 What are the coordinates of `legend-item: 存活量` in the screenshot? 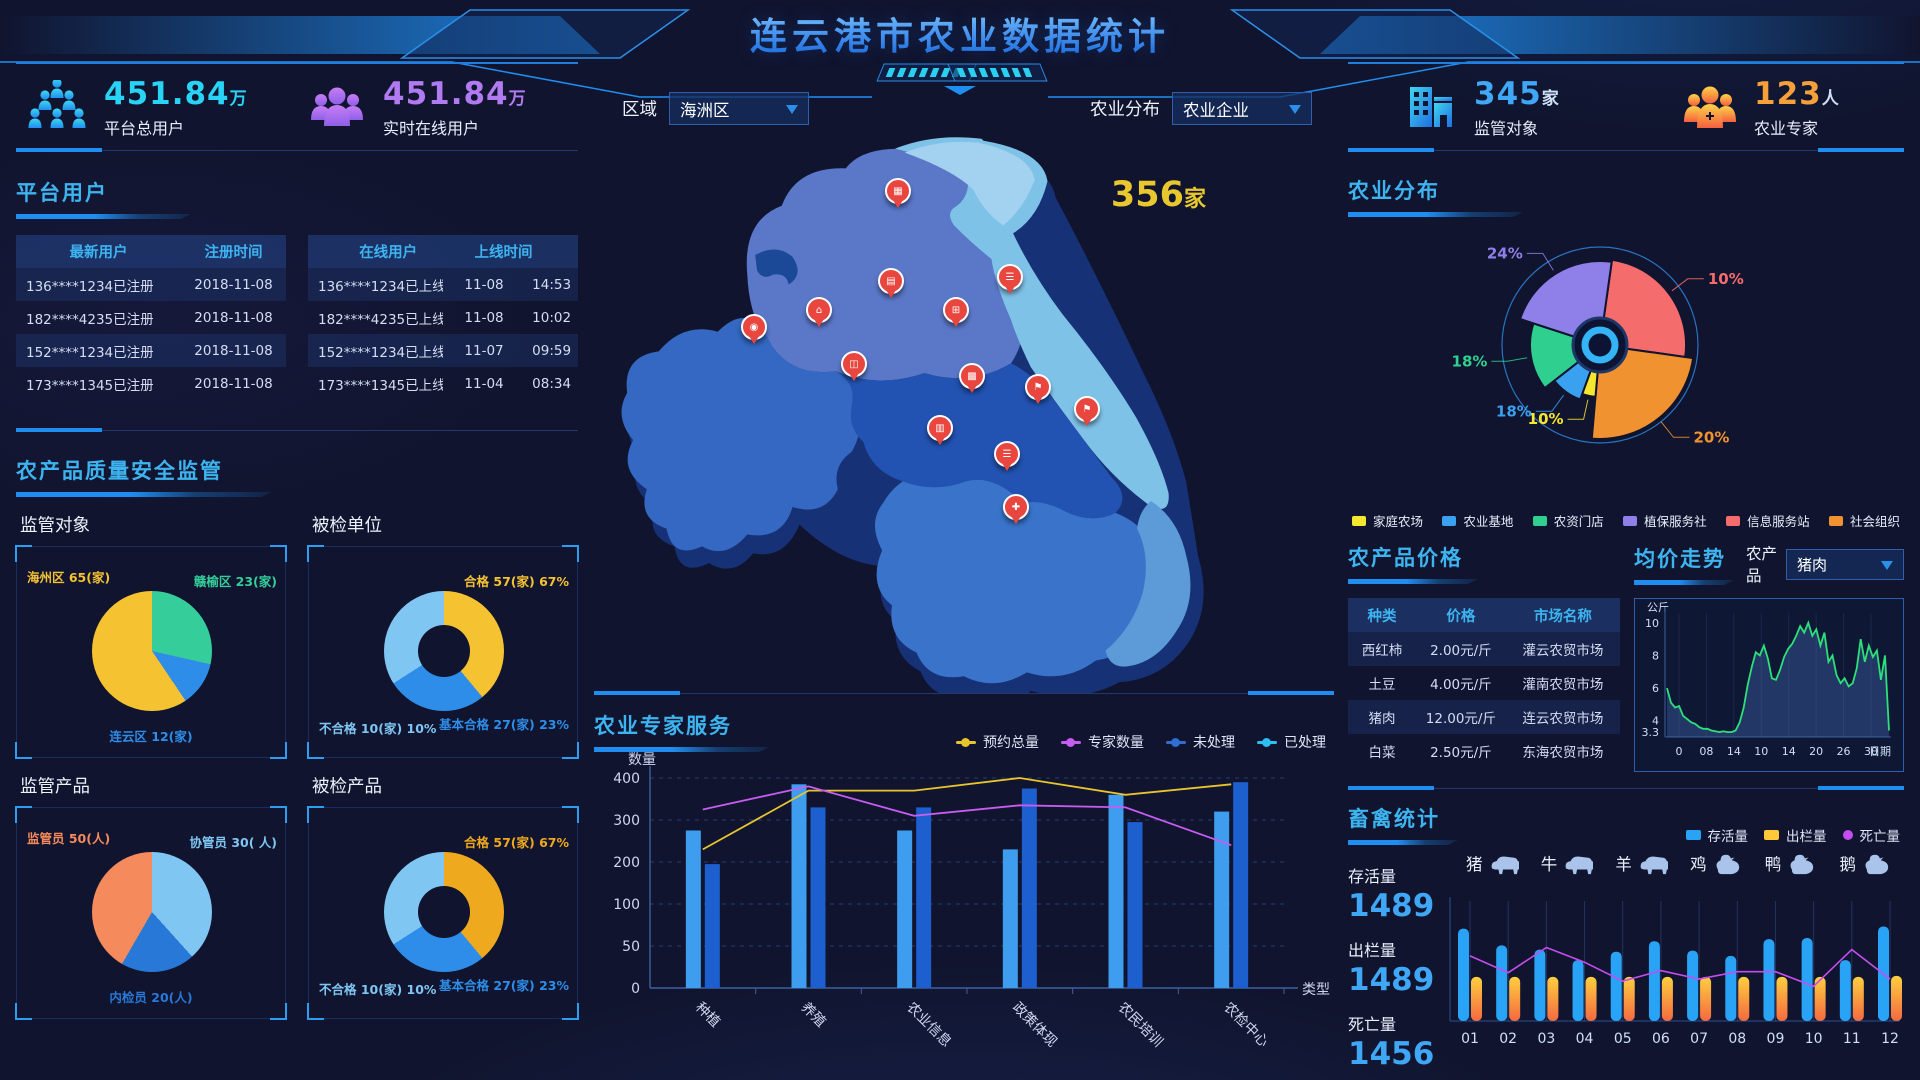 It's located at (1716, 835).